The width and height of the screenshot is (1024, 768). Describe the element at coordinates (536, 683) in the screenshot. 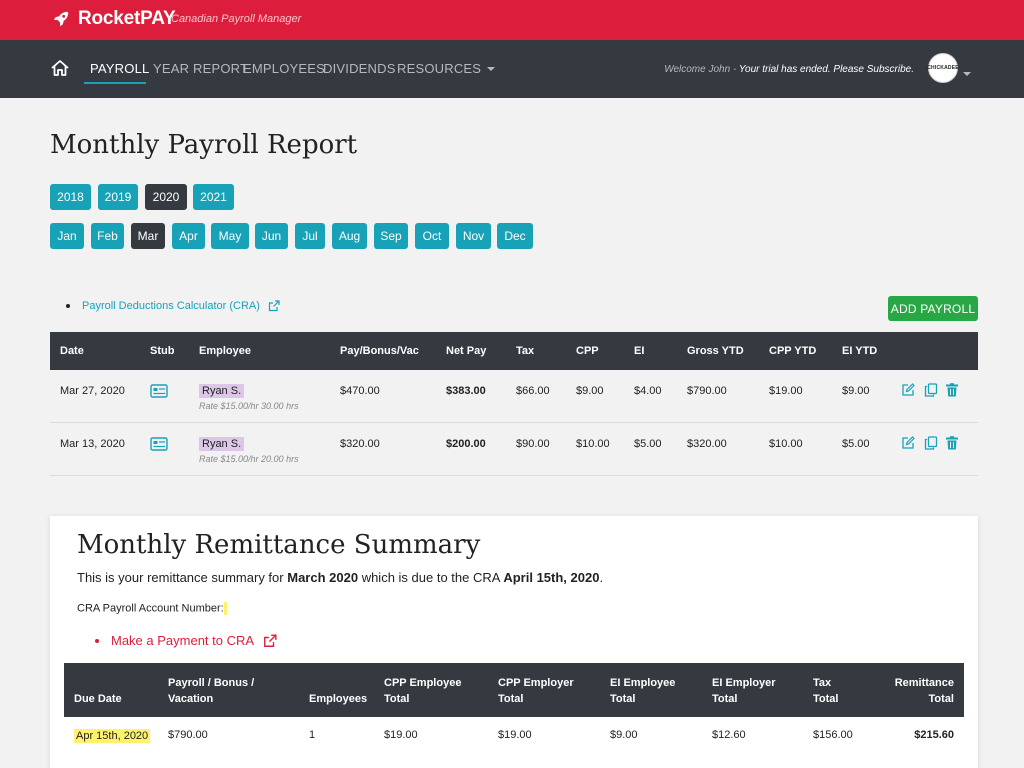

I see `col-cpp-employer-line1: CPP Employer` at that location.